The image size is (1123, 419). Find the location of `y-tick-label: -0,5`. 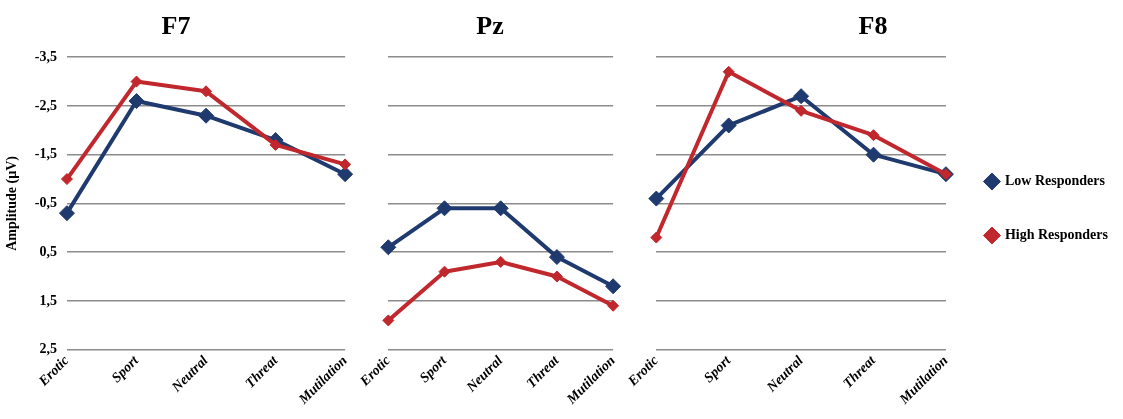

y-tick-label: -0,5 is located at coordinates (45, 203).